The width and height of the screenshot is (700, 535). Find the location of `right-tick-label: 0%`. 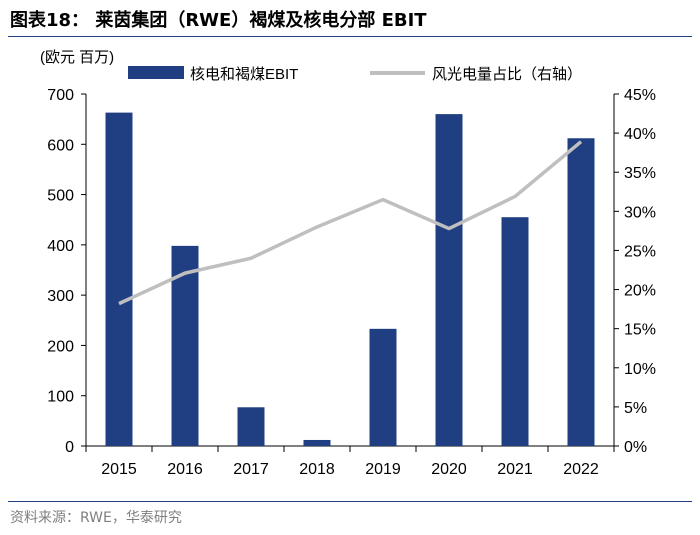

right-tick-label: 0% is located at coordinates (635, 447).